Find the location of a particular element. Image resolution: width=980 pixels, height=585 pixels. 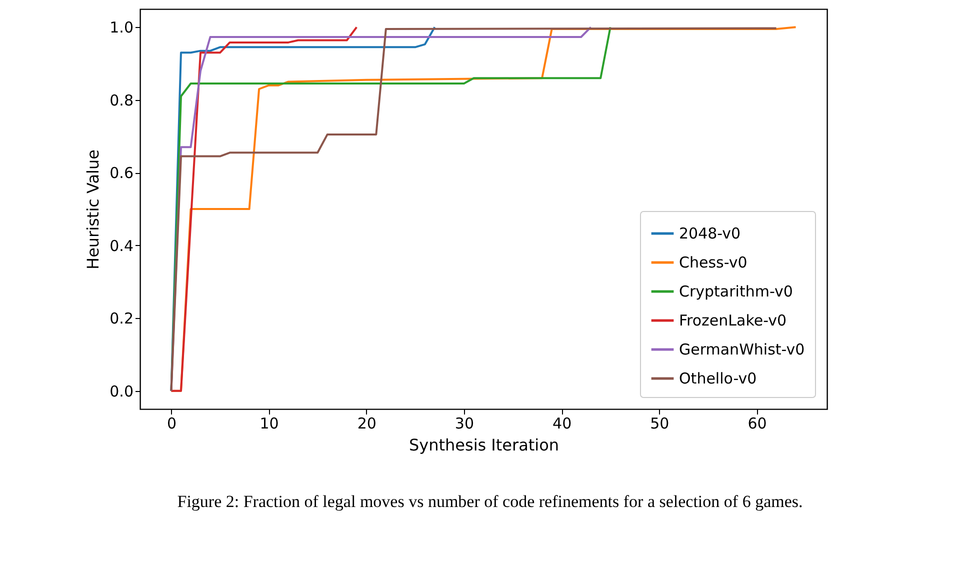

line-series is located at coordinates (264, 209).